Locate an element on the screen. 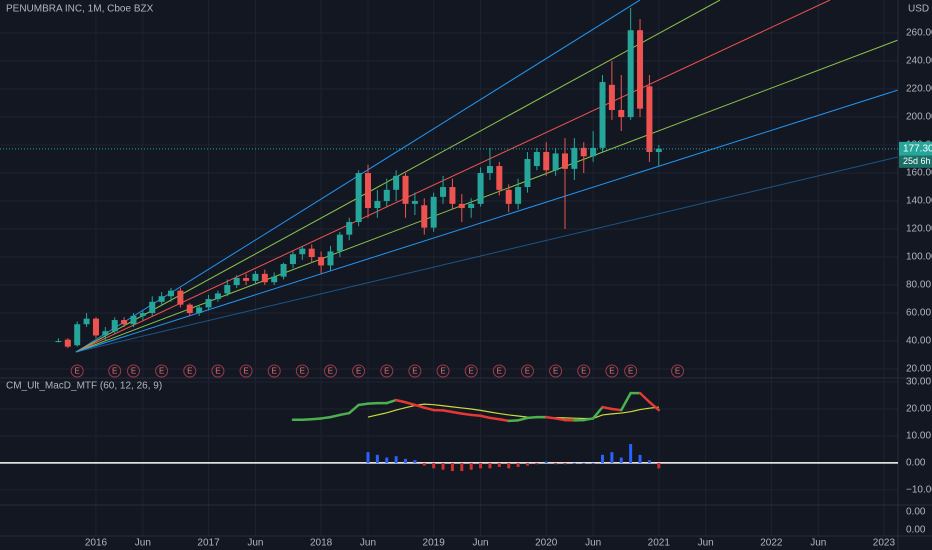 The height and width of the screenshot is (550, 932). countdown: 25d 6h is located at coordinates (917, 161).